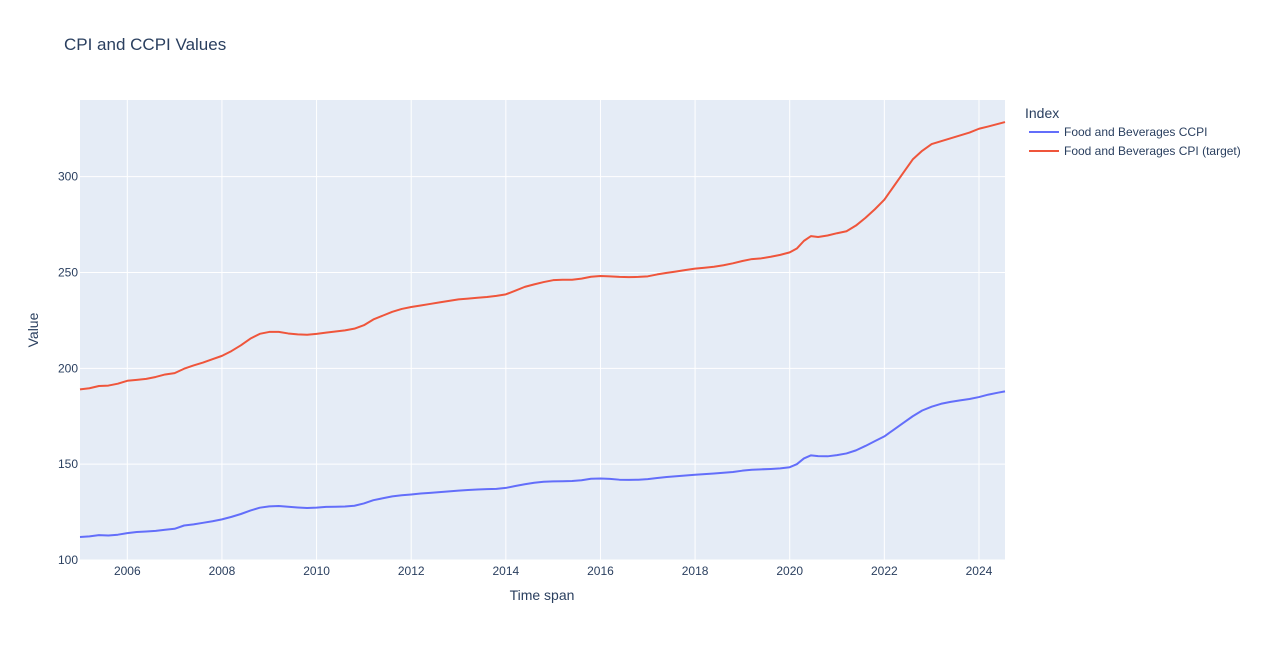 The height and width of the screenshot is (645, 1280). Describe the element at coordinates (145, 44) in the screenshot. I see `chart-title: CPI and CCPI Values` at that location.